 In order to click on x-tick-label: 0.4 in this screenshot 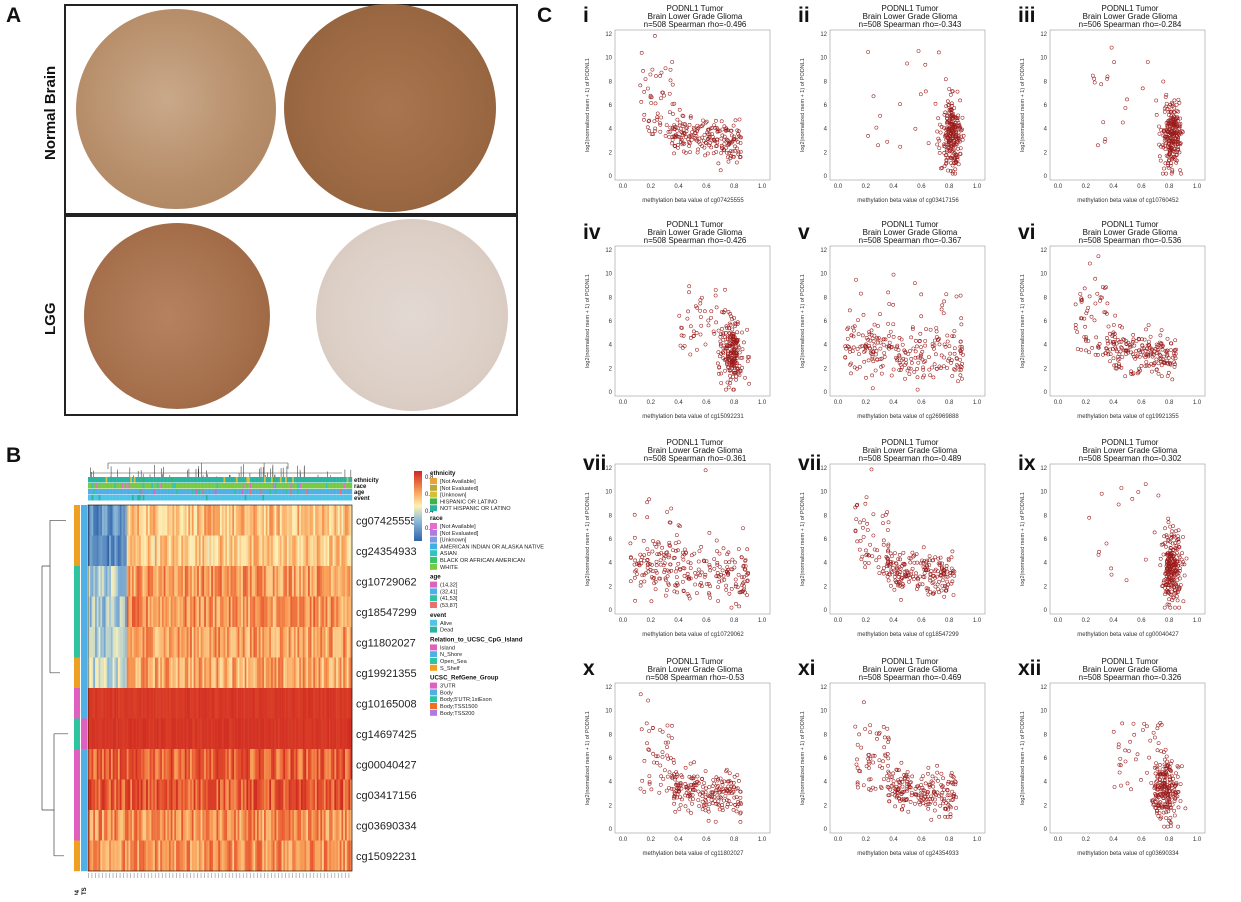, I will do `click(893, 403)`.